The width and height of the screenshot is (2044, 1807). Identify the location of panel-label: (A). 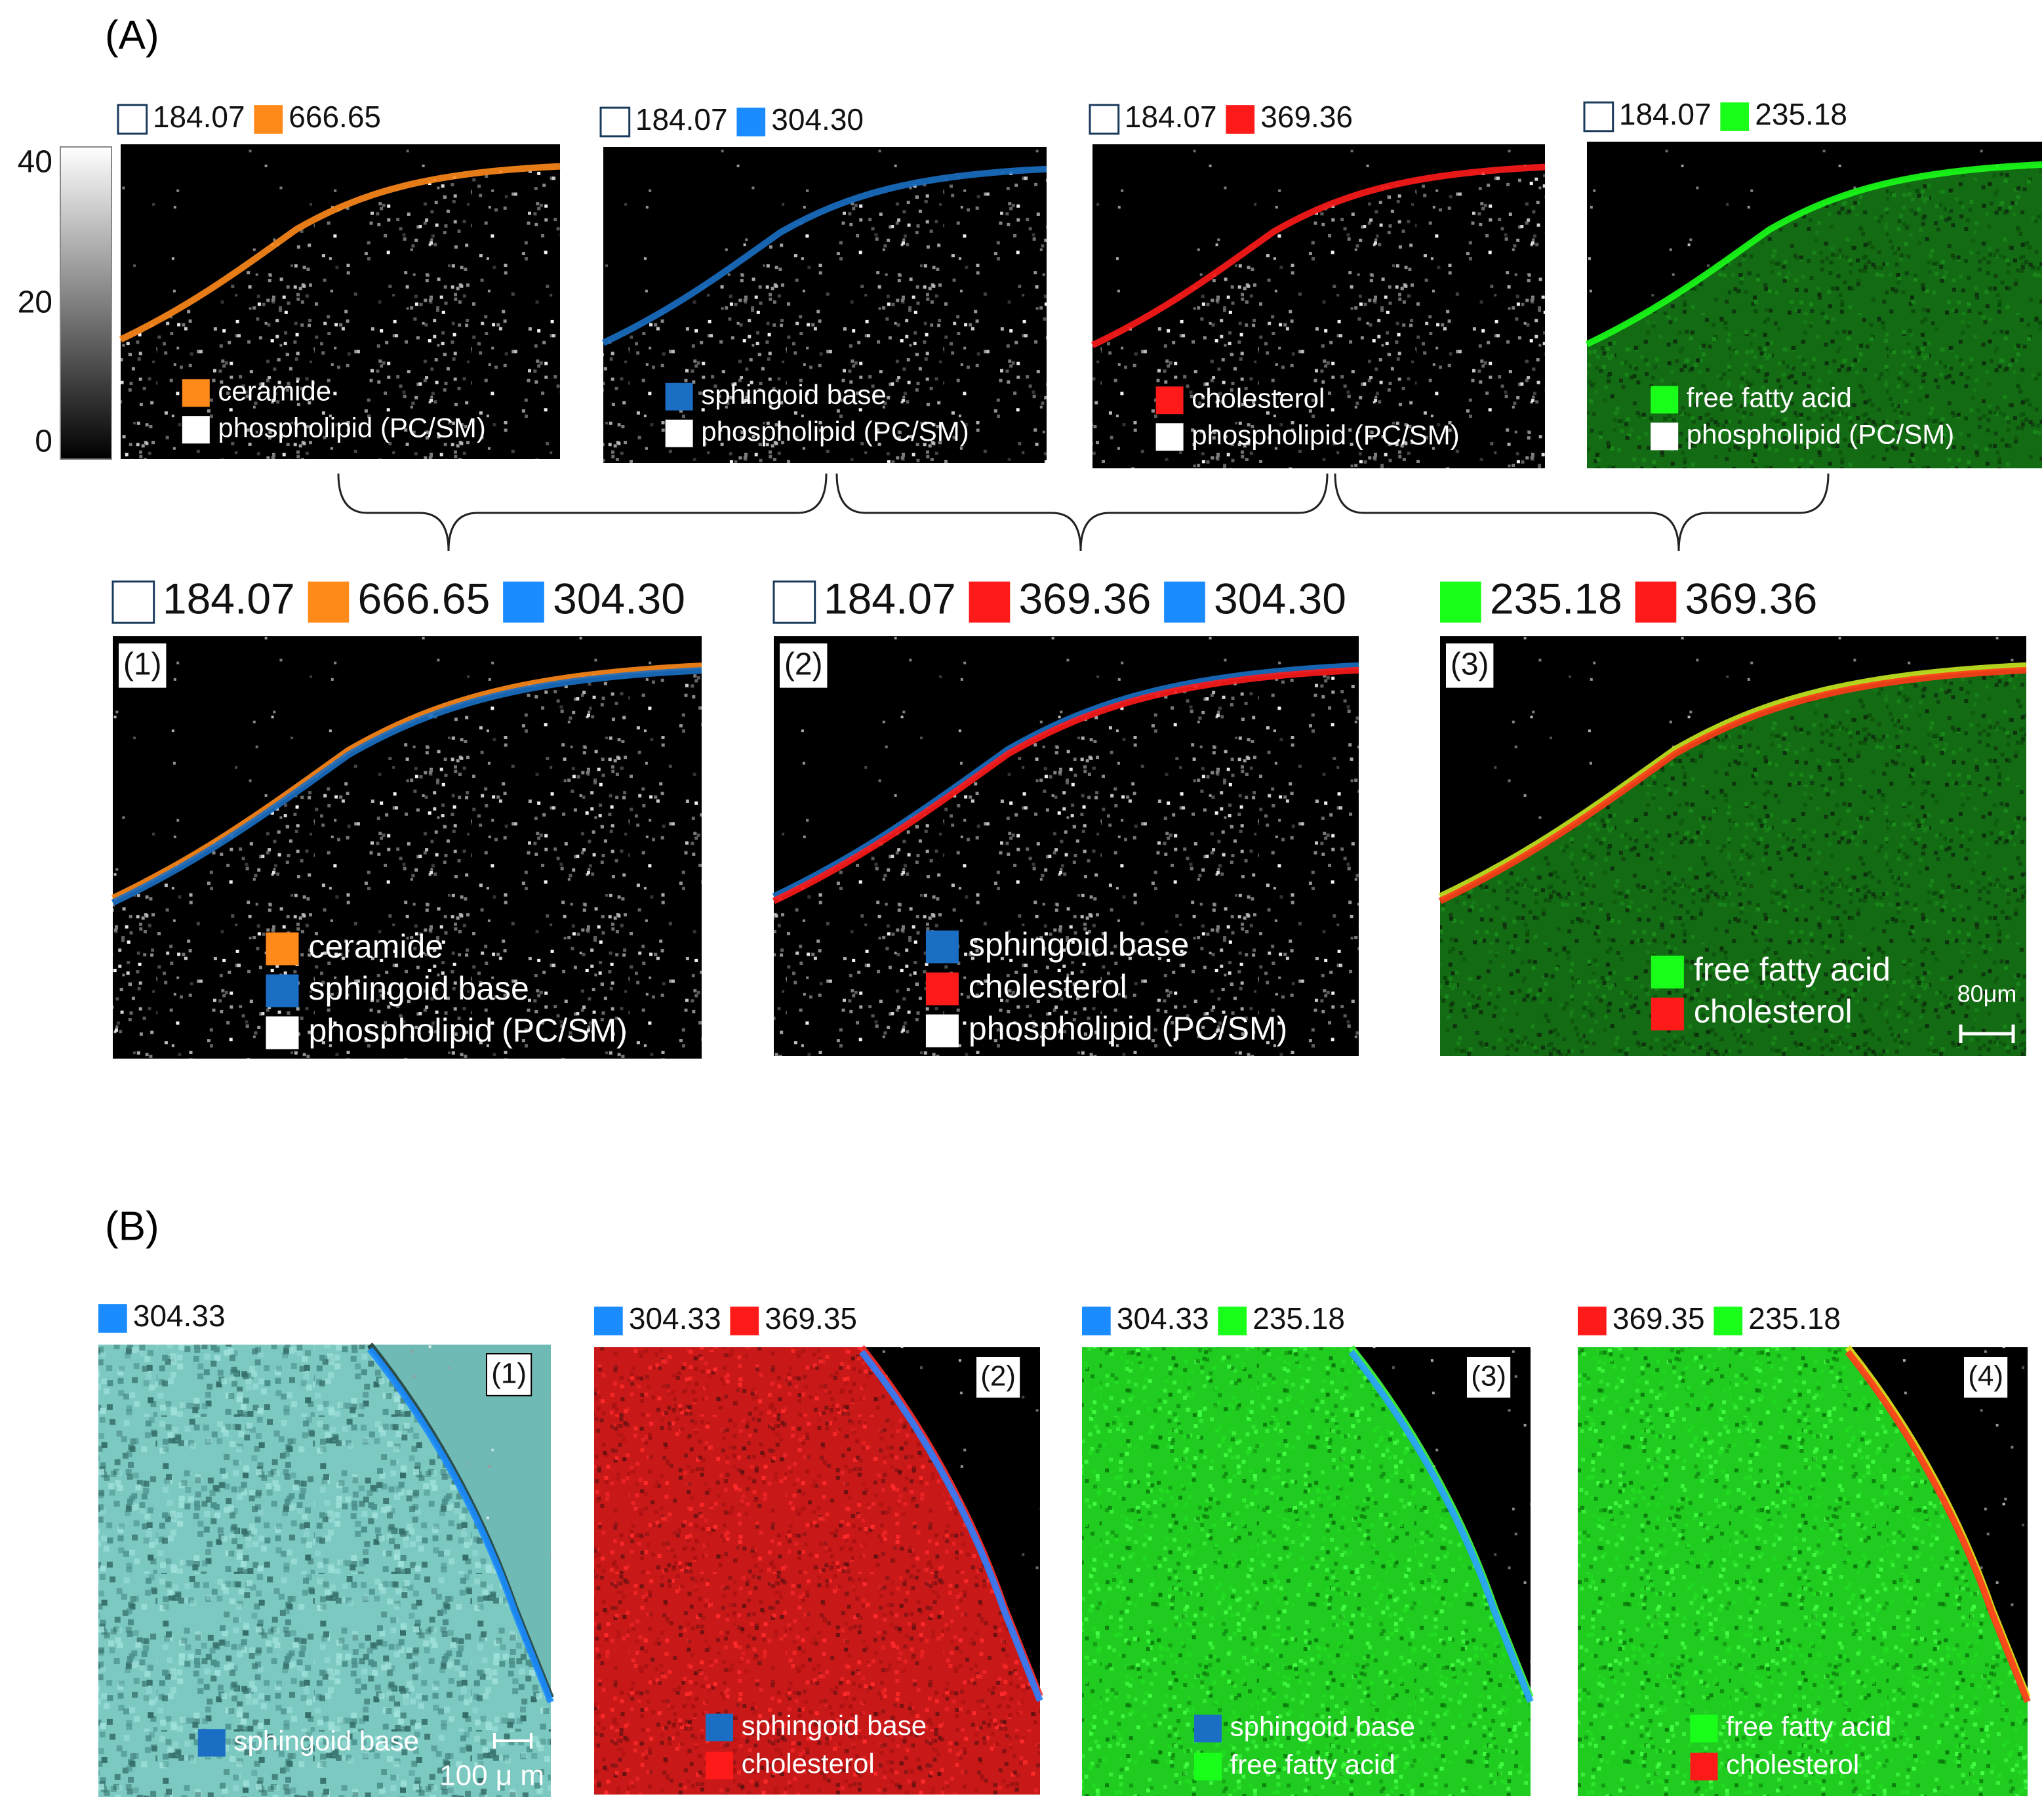
(132, 35).